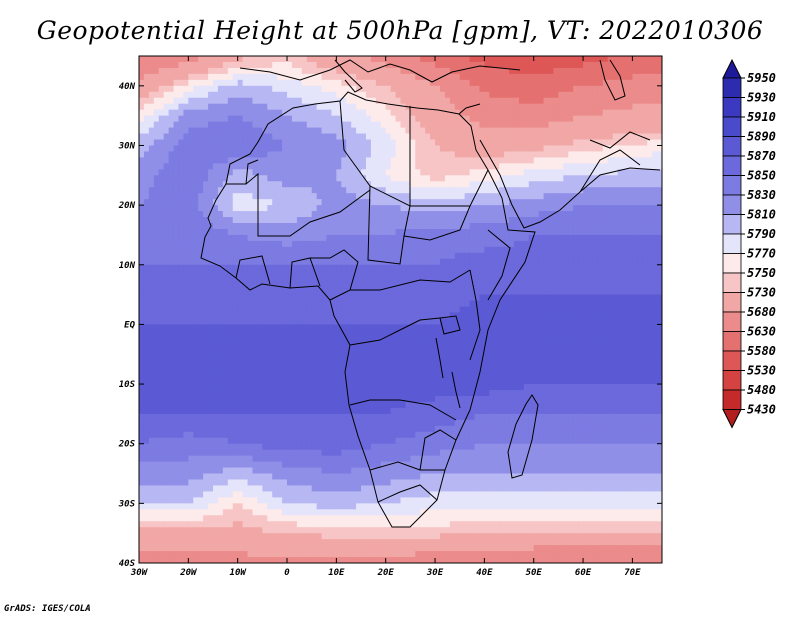 This screenshot has width=800, height=618. I want to click on border-angola-zambia, so click(403, 410).